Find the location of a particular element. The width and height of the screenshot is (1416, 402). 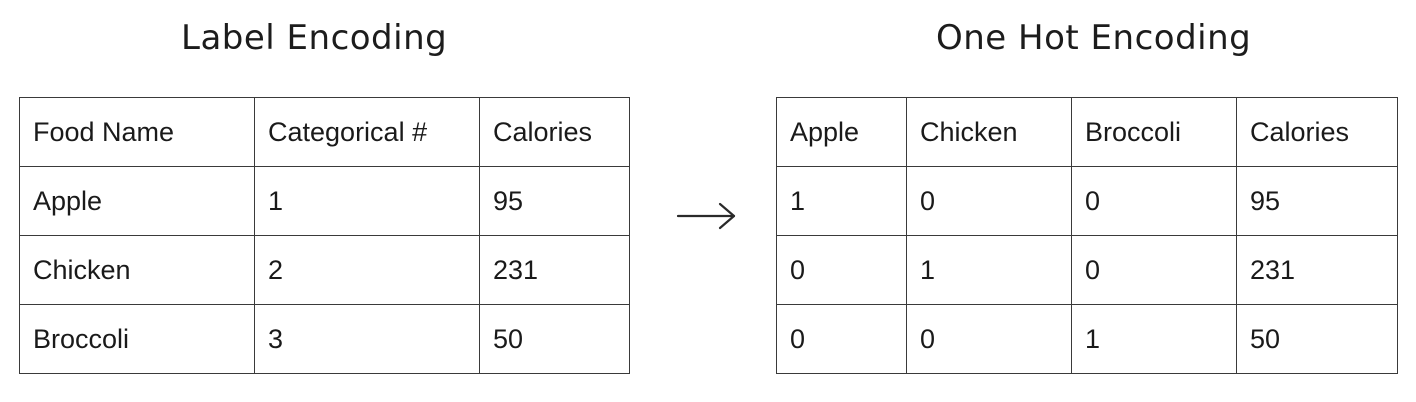

table-header-row: Apple Chicken Broccoli Calories is located at coordinates (1087, 132).